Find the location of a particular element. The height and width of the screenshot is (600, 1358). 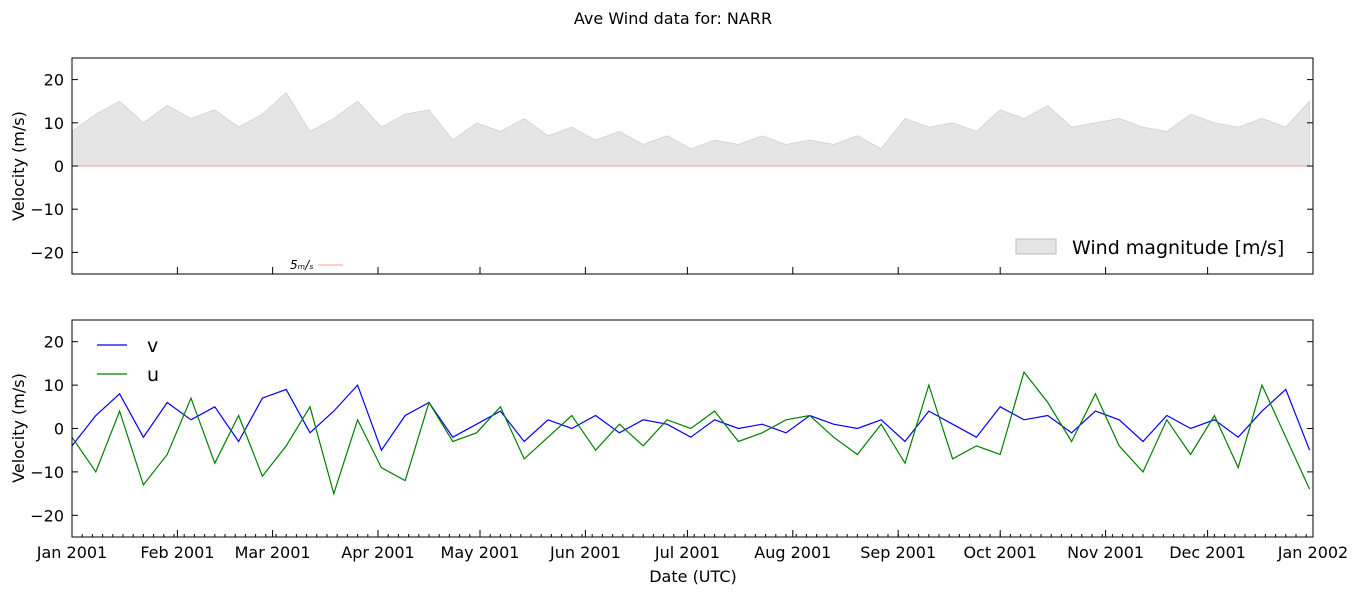

xtick-label: Dec 2001 is located at coordinates (1207, 552).